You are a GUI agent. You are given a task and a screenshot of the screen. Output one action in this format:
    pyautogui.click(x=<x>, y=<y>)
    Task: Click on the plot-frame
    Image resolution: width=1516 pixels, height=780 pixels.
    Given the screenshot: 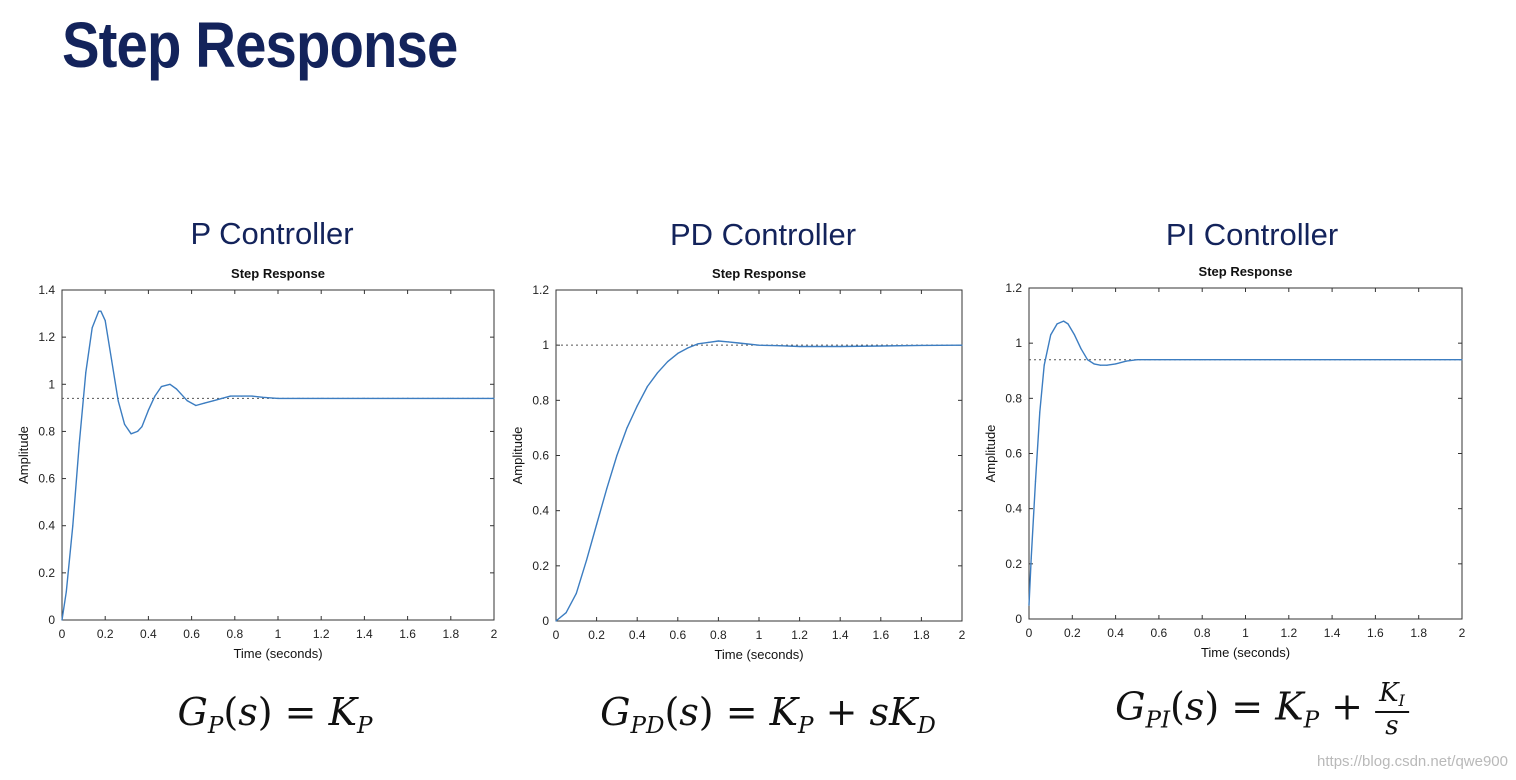 What is the action you would take?
    pyautogui.click(x=278, y=455)
    